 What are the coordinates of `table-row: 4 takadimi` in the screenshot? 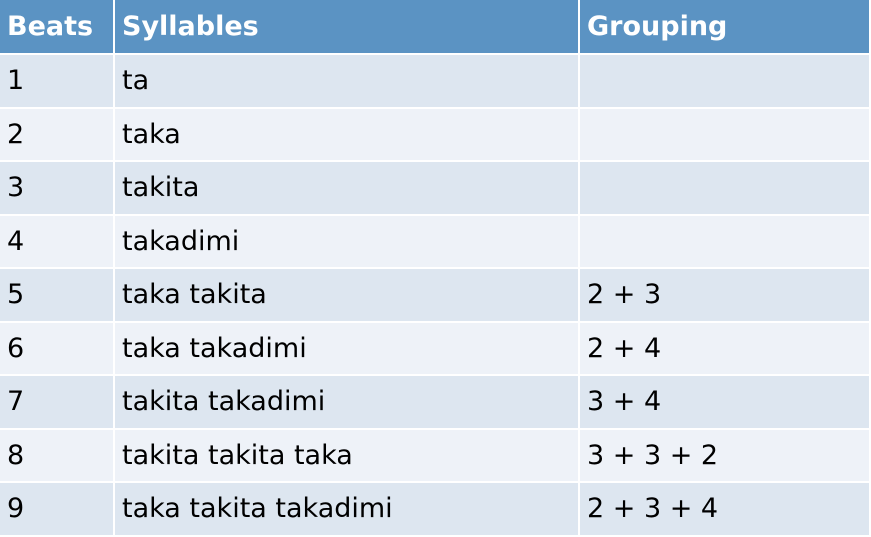 It's located at (434, 241).